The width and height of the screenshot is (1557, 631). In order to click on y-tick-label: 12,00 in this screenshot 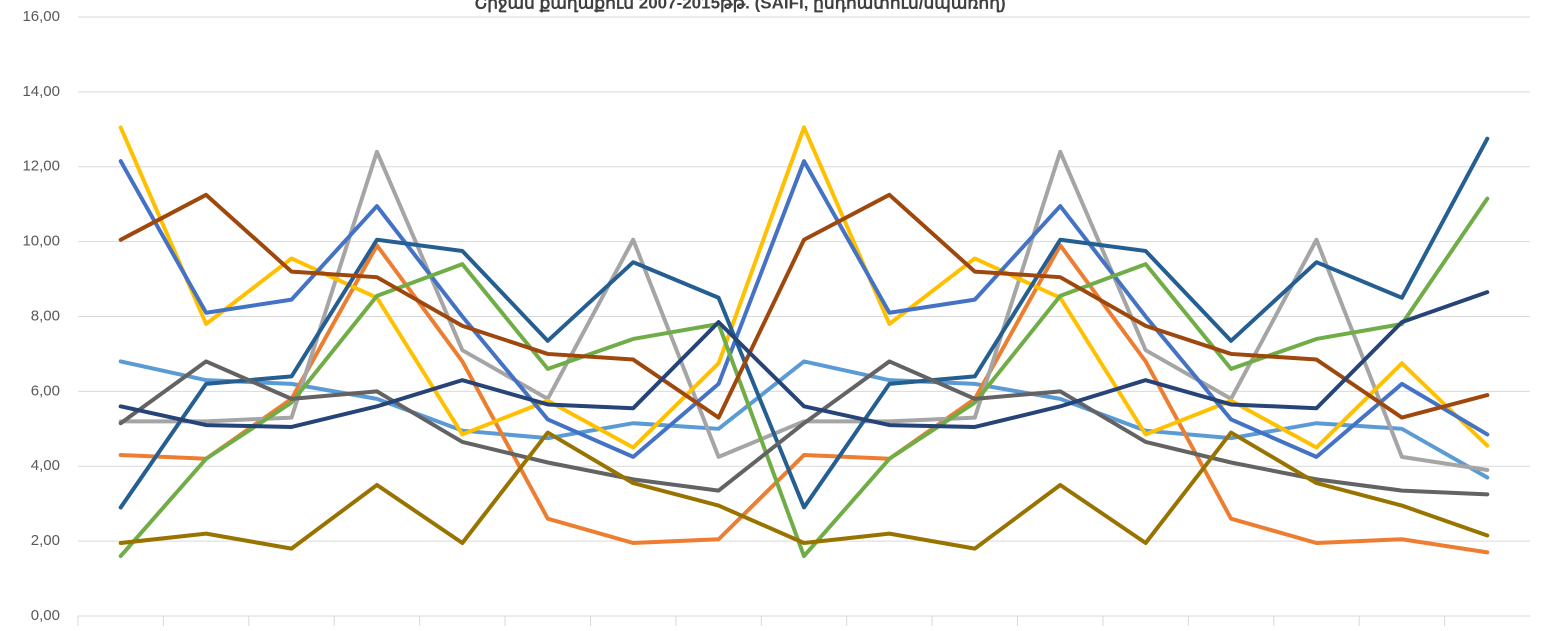, I will do `click(41, 166)`.